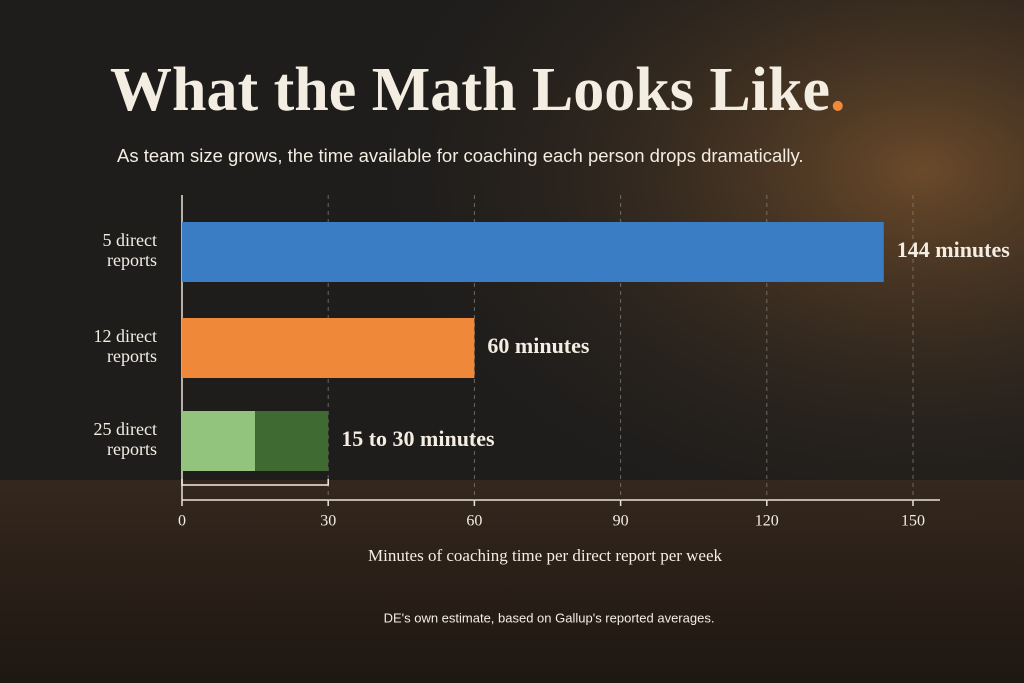 The height and width of the screenshot is (683, 1024). I want to click on category-label: 12 direct reports, so click(125, 346).